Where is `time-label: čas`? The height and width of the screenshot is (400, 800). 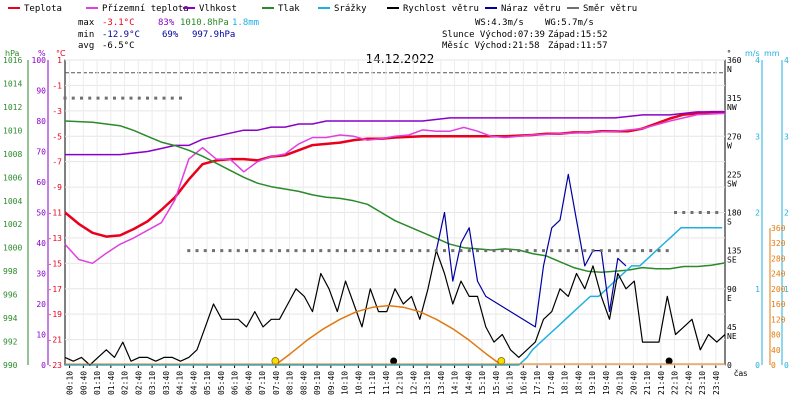 time-label: čas is located at coordinates (740, 373).